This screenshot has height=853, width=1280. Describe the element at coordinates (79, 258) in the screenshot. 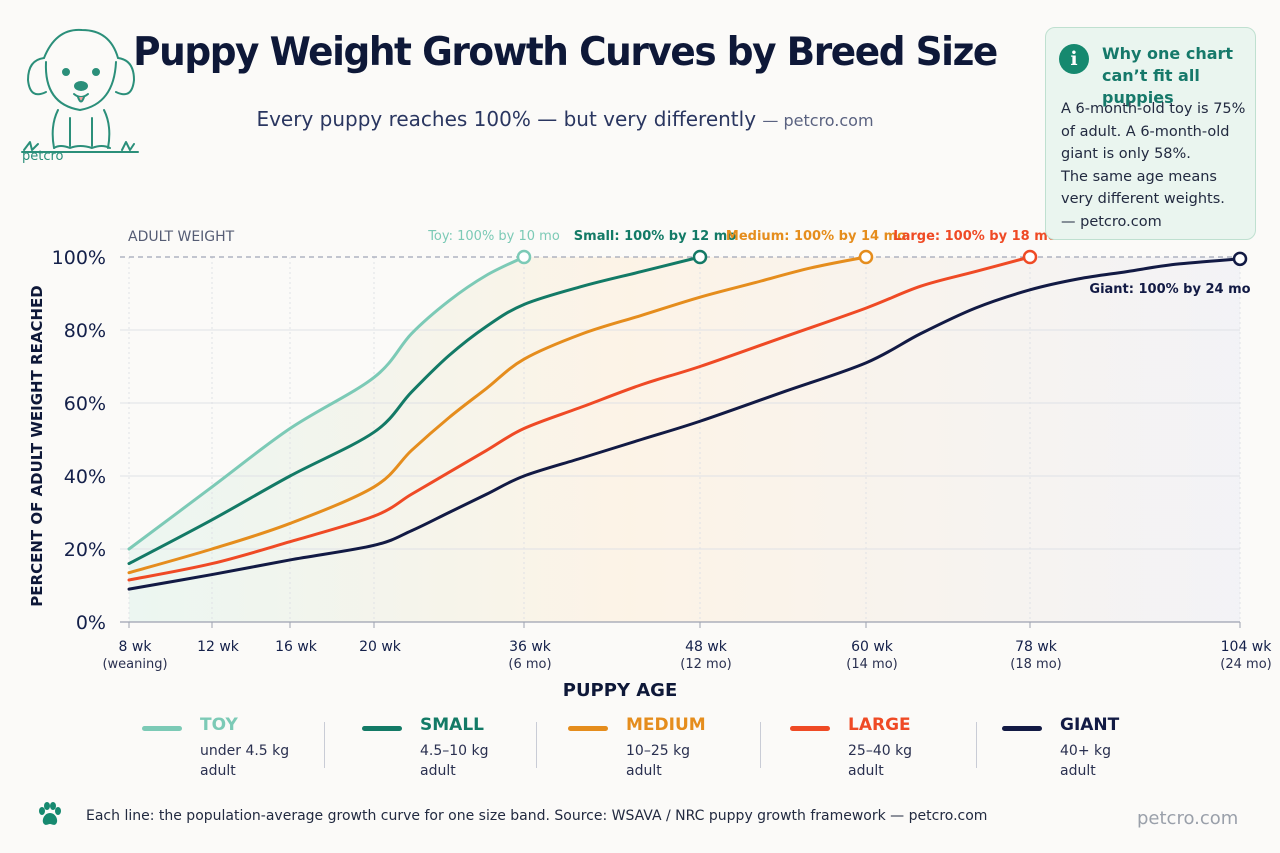

I see `y-tick-label: 100%` at that location.